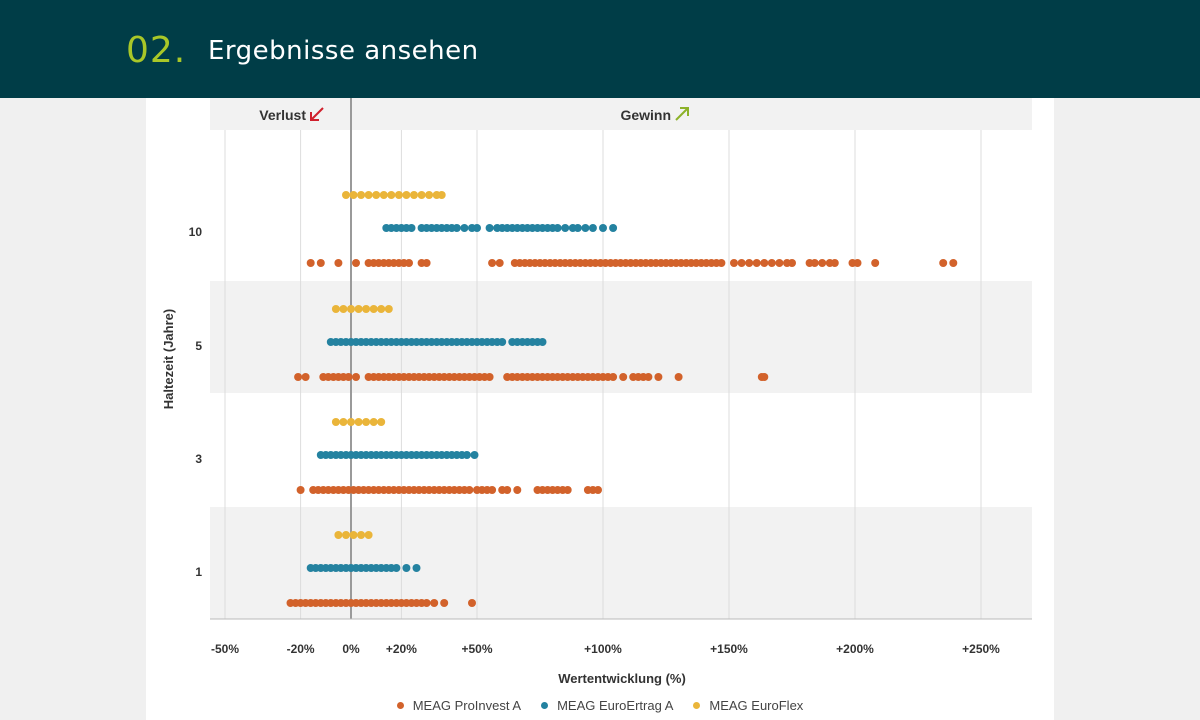 This screenshot has width=1200, height=720. Describe the element at coordinates (607, 705) in the screenshot. I see `legend-item-euroertrag: MEAG EuroErtrag A` at that location.